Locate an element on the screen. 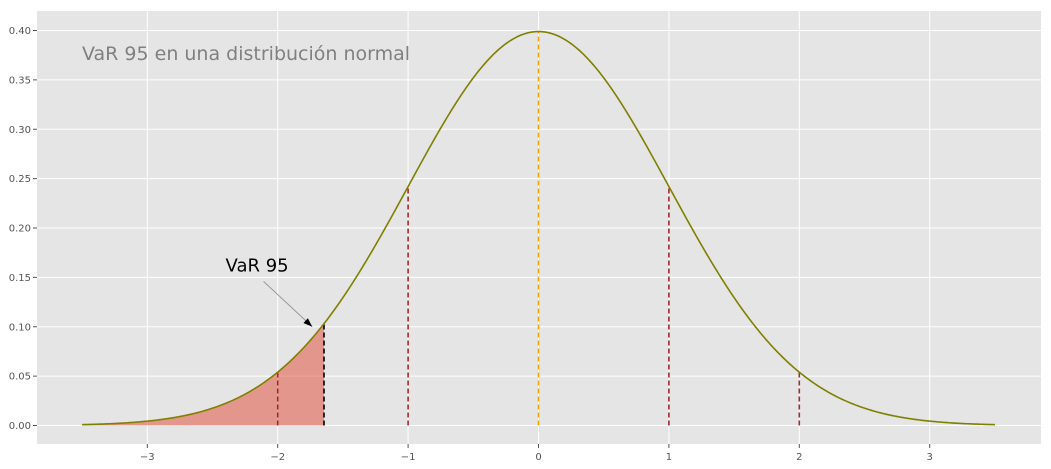  y-tick-label: 0.10 is located at coordinates (20, 327).